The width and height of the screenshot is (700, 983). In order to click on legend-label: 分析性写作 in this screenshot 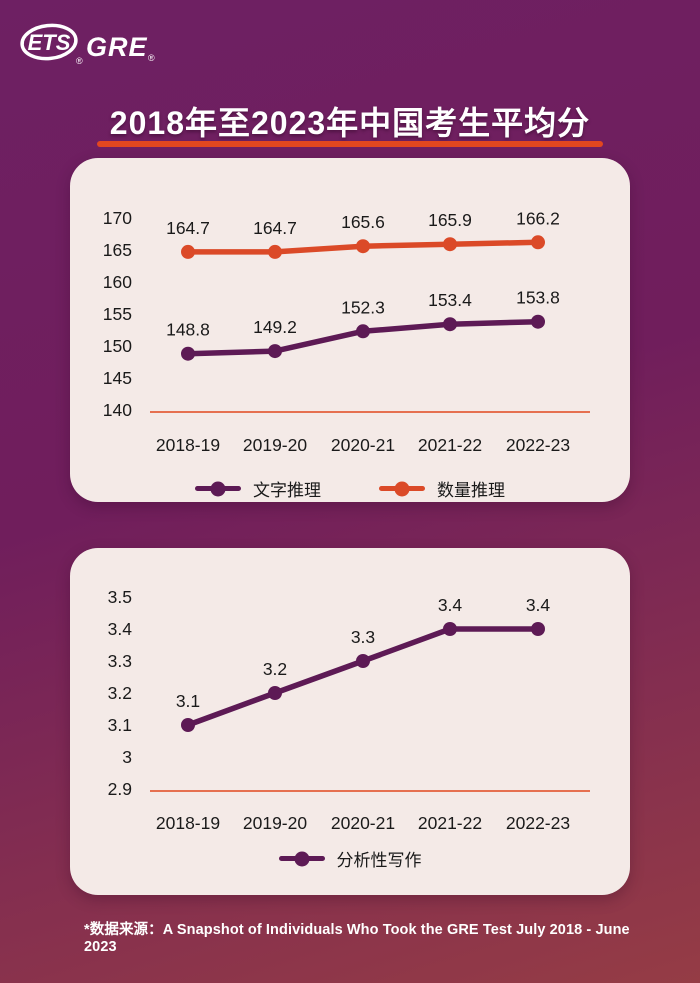, I will do `click(379, 860)`.